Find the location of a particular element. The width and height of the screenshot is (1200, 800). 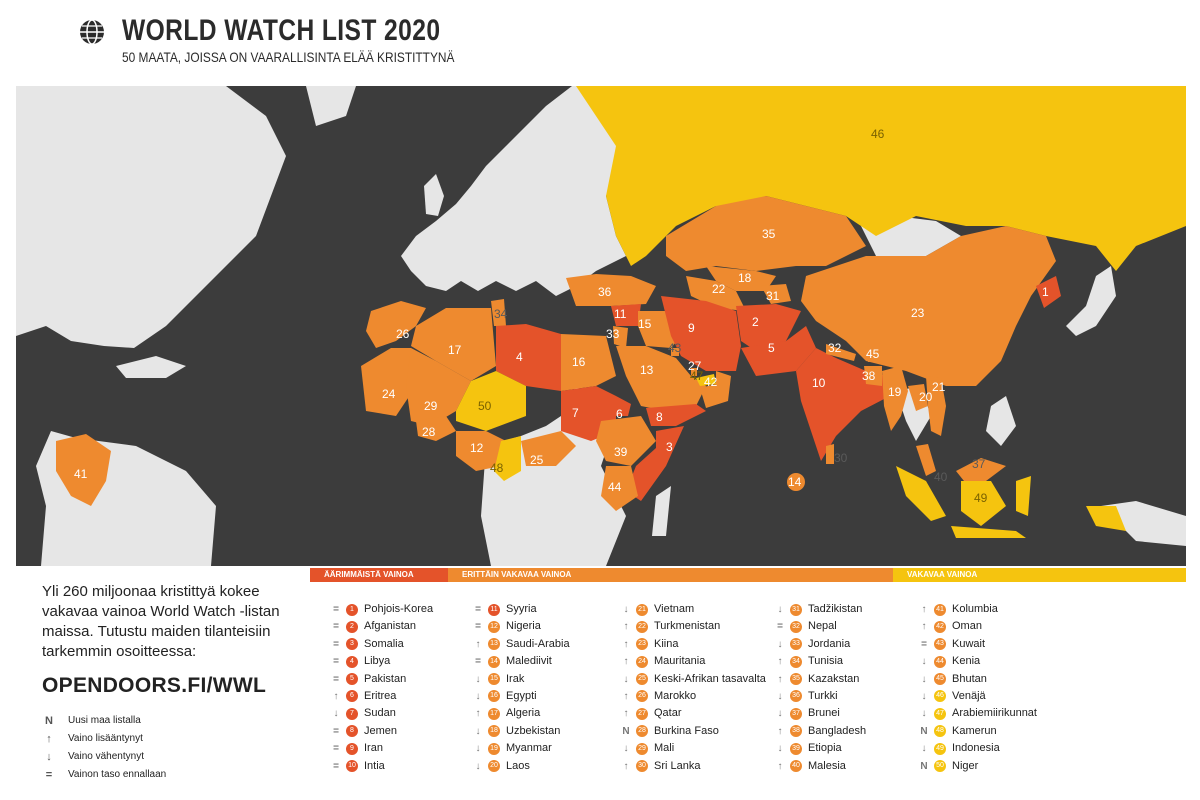

country-somalia is located at coordinates (655, 463).